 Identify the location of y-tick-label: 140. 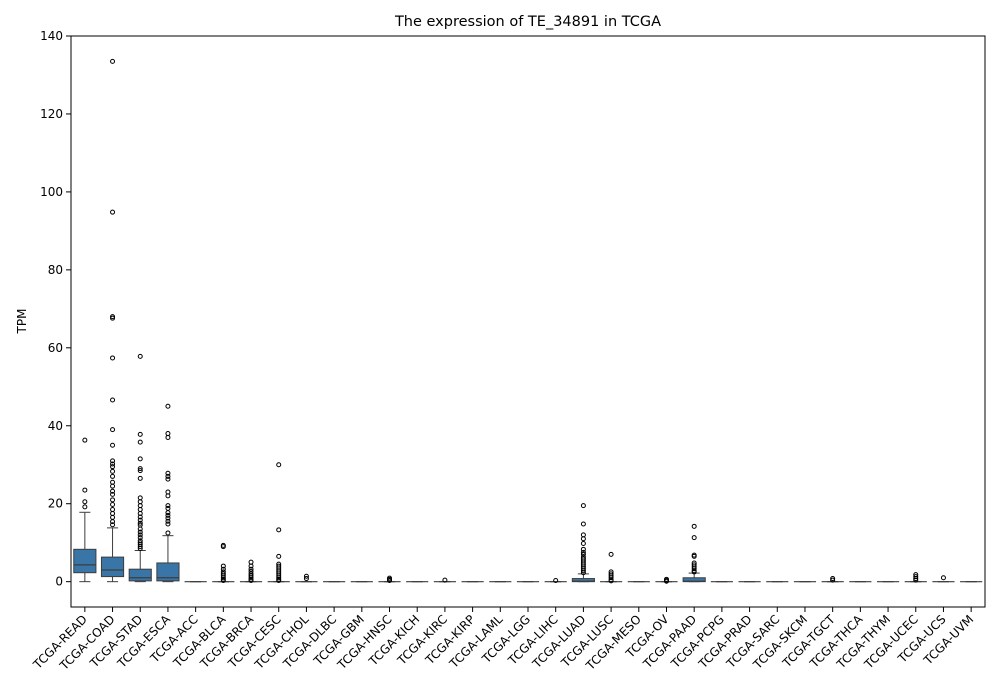
(51, 36).